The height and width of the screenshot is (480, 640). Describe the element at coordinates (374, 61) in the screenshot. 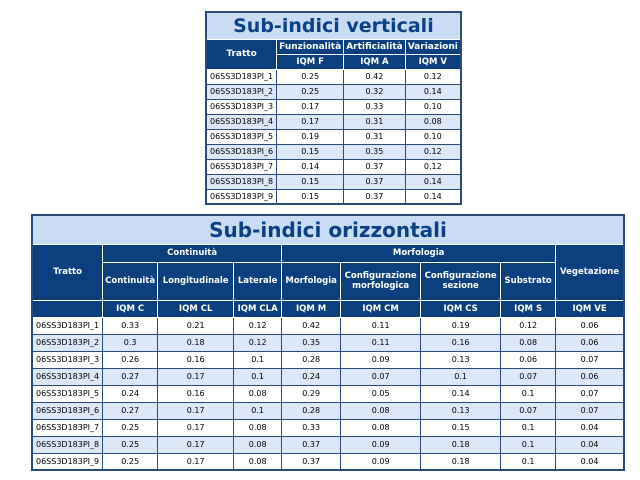

I see `vertical-code-a: IQM A` at that location.